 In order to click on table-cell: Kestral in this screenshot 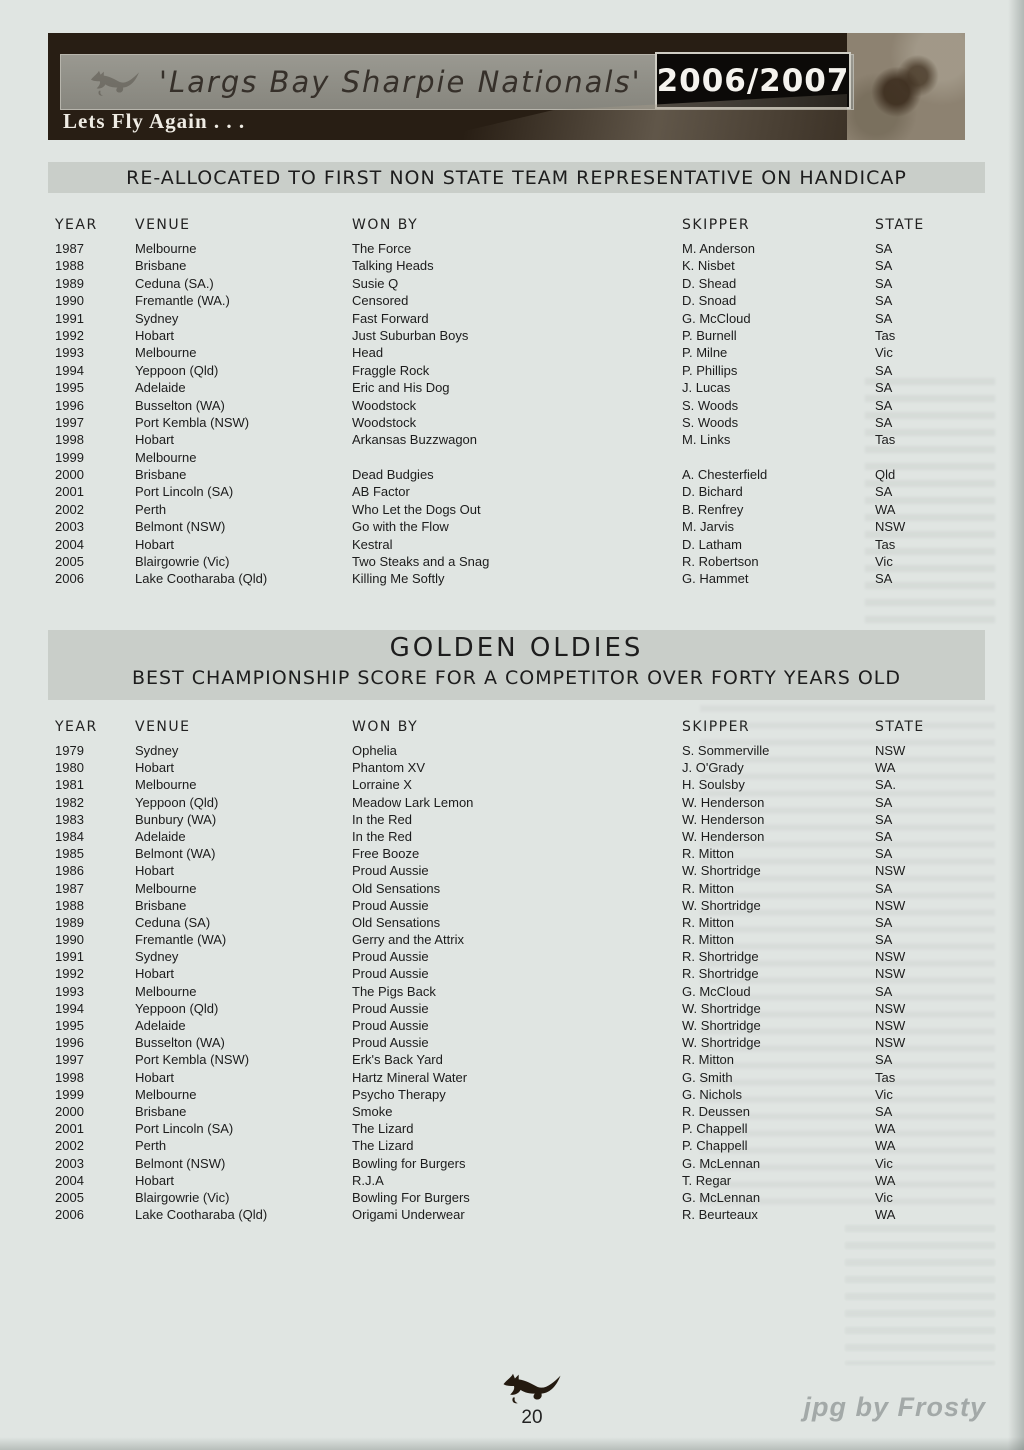, I will do `click(372, 544)`.